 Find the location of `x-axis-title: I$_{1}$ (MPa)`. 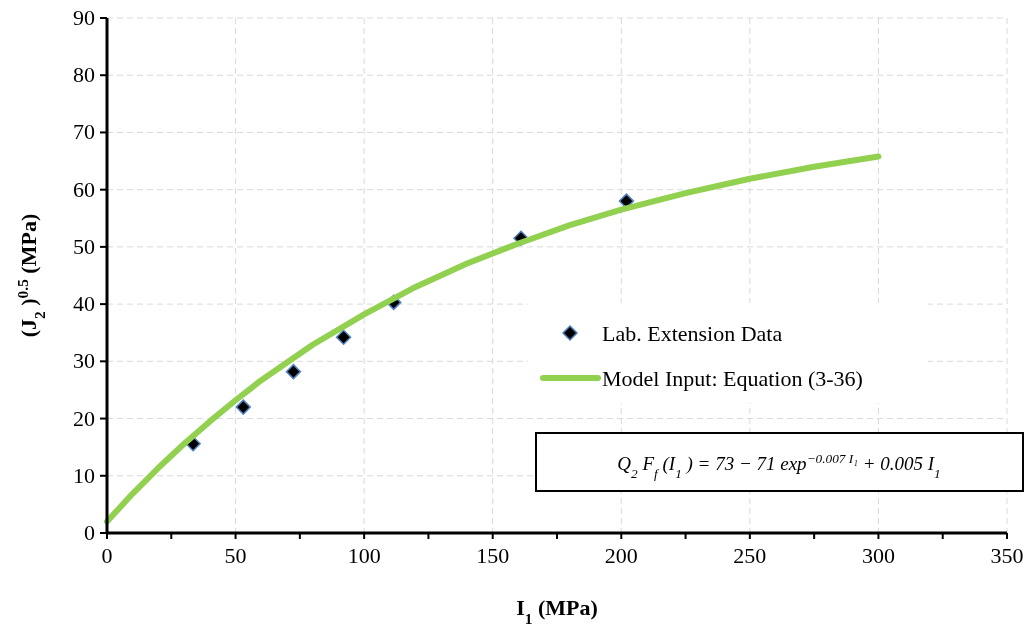

x-axis-title: I$_{1}$ (MPa) is located at coordinates (557, 611).